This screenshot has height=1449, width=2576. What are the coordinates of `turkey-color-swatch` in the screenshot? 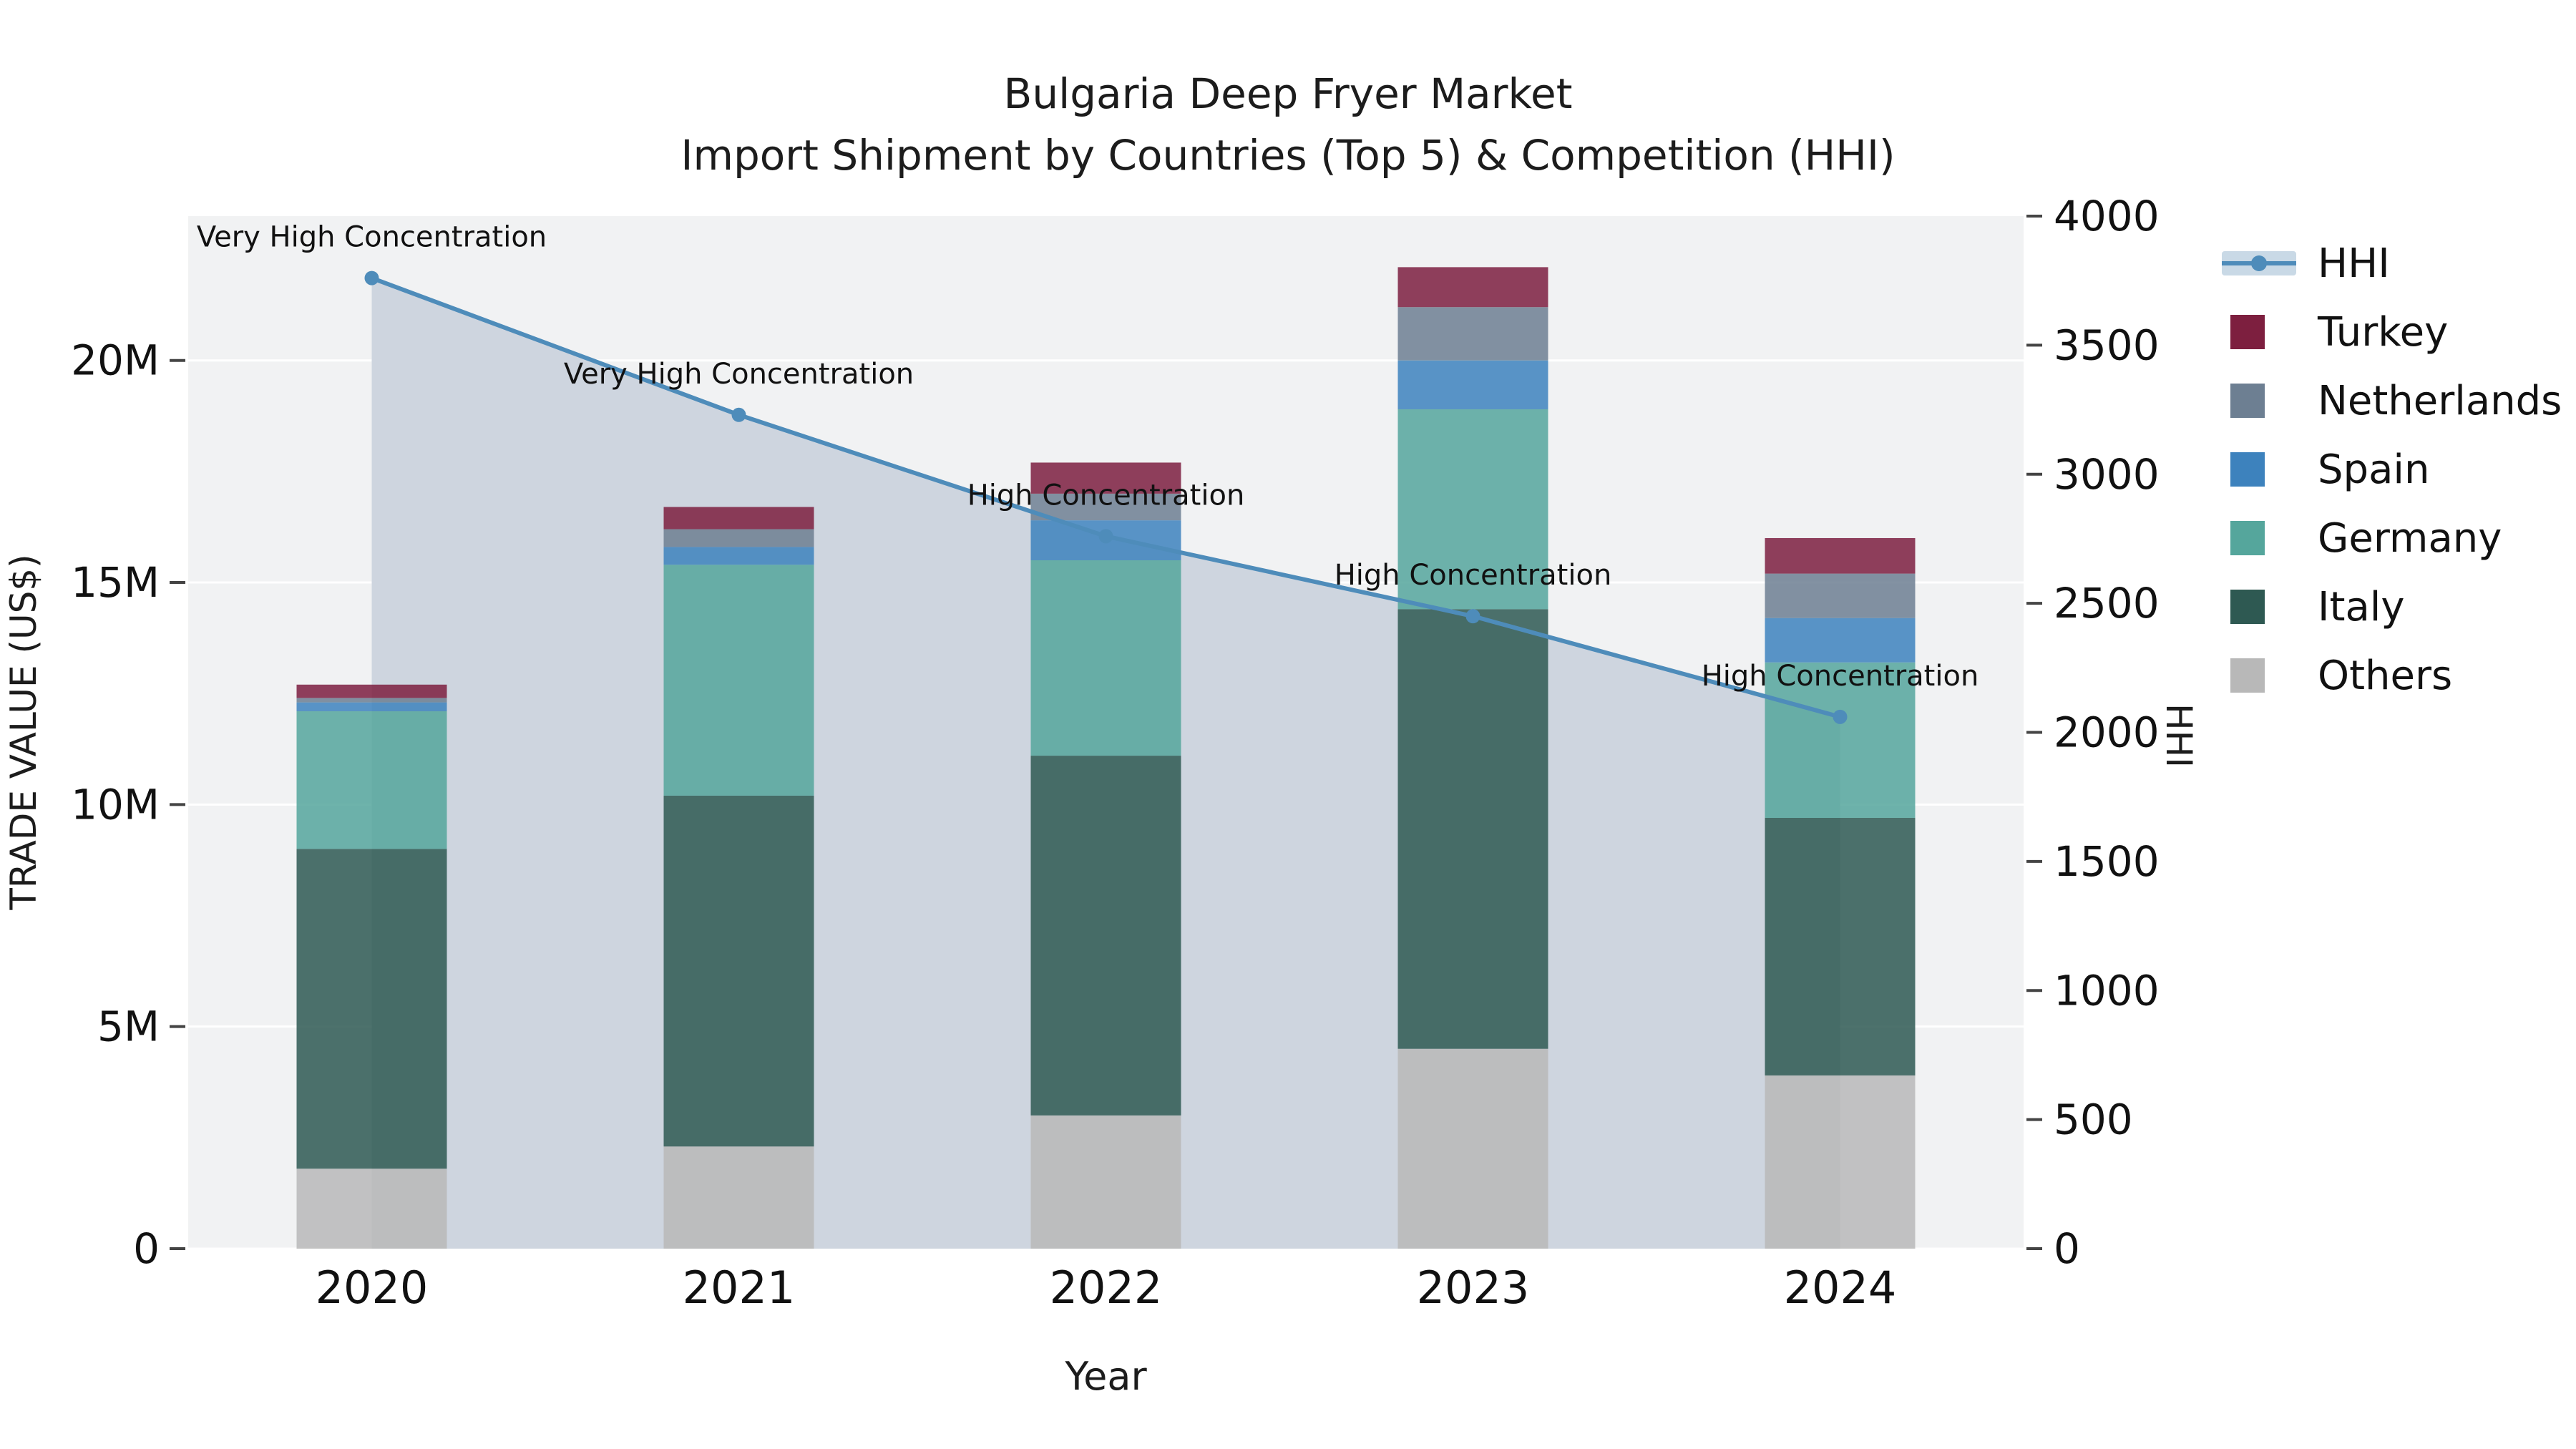 It's located at (2247, 332).